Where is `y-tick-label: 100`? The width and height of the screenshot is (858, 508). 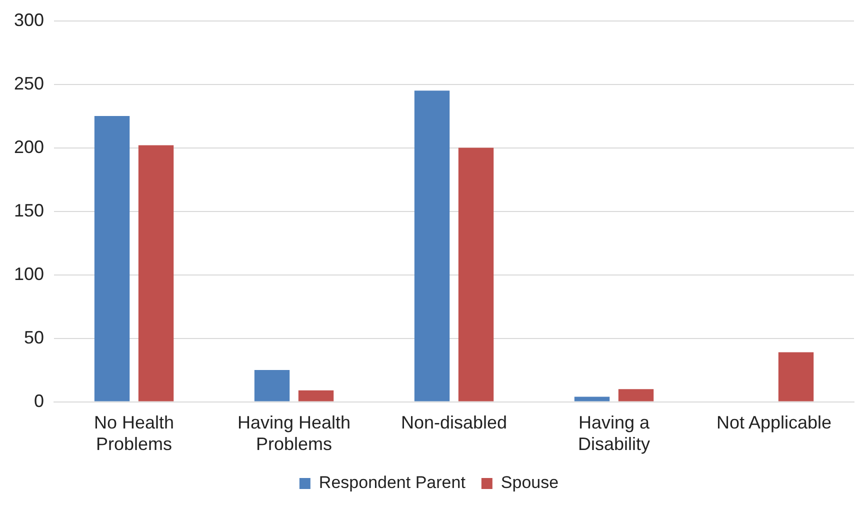
y-tick-label: 100 is located at coordinates (29, 274).